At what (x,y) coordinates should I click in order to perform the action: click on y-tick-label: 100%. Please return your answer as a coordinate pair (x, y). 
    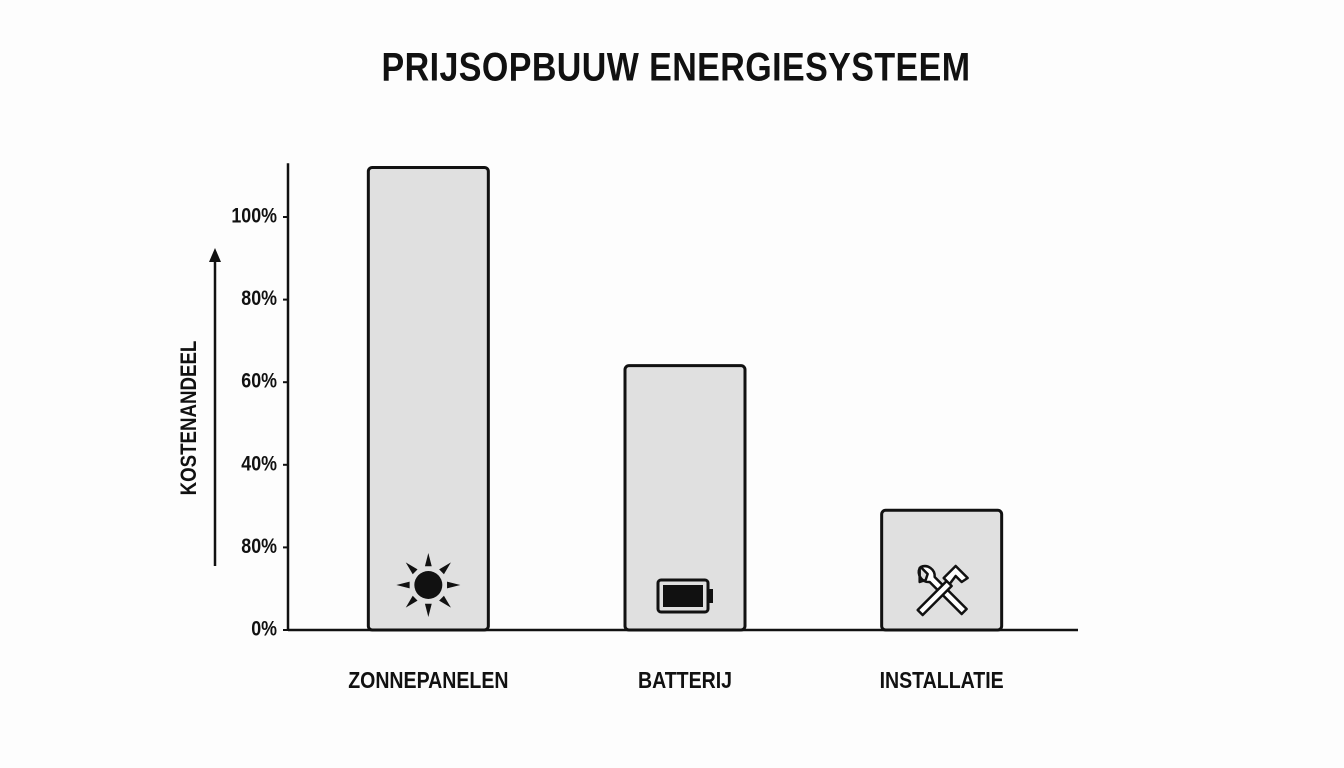
    Looking at the image, I should click on (254, 216).